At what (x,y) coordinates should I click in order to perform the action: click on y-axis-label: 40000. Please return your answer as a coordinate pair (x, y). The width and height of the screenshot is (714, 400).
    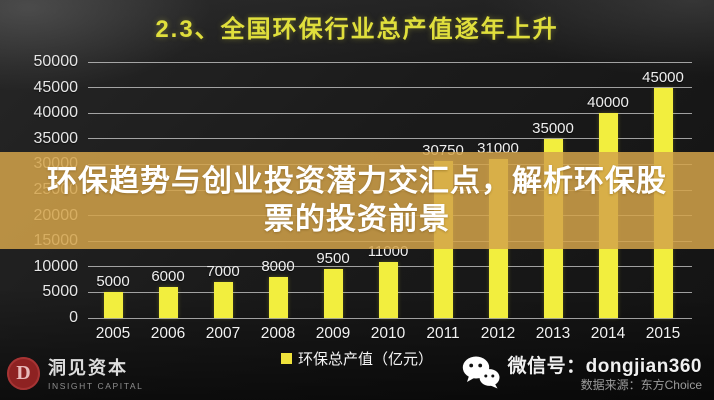
    Looking at the image, I should click on (56, 113).